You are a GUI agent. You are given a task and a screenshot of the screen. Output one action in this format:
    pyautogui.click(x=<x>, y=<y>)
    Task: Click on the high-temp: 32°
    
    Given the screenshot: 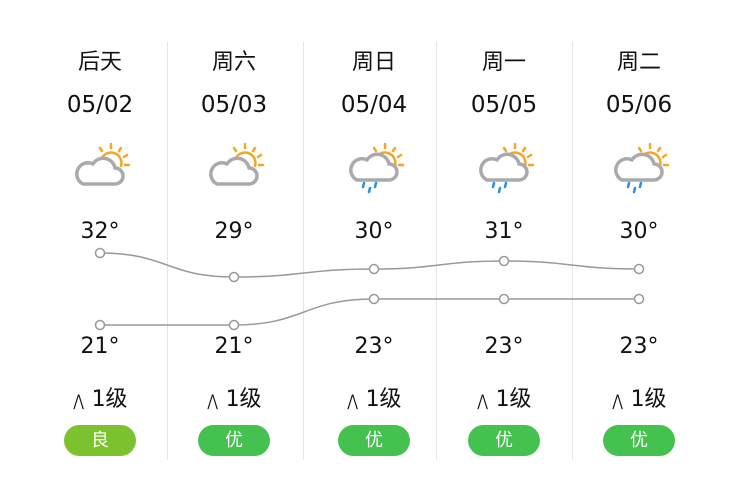 What is the action you would take?
    pyautogui.click(x=100, y=231)
    